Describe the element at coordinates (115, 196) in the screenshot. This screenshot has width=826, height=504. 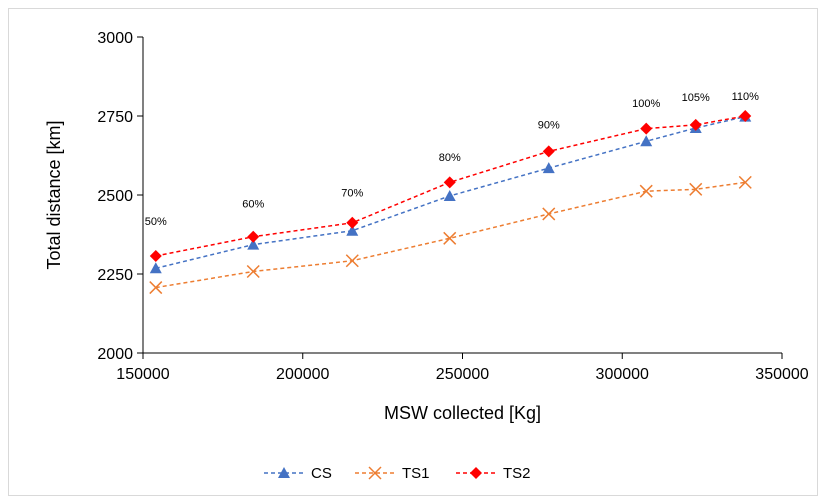
I see `y-tick-label: 2500` at that location.